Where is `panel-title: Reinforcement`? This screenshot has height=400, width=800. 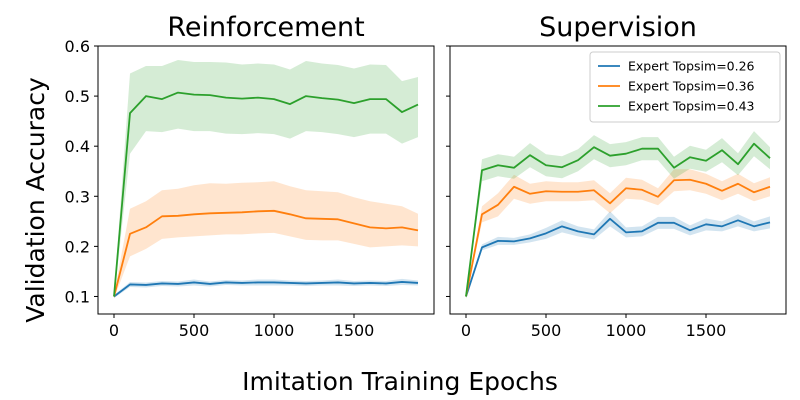 panel-title: Reinforcement is located at coordinates (265, 27).